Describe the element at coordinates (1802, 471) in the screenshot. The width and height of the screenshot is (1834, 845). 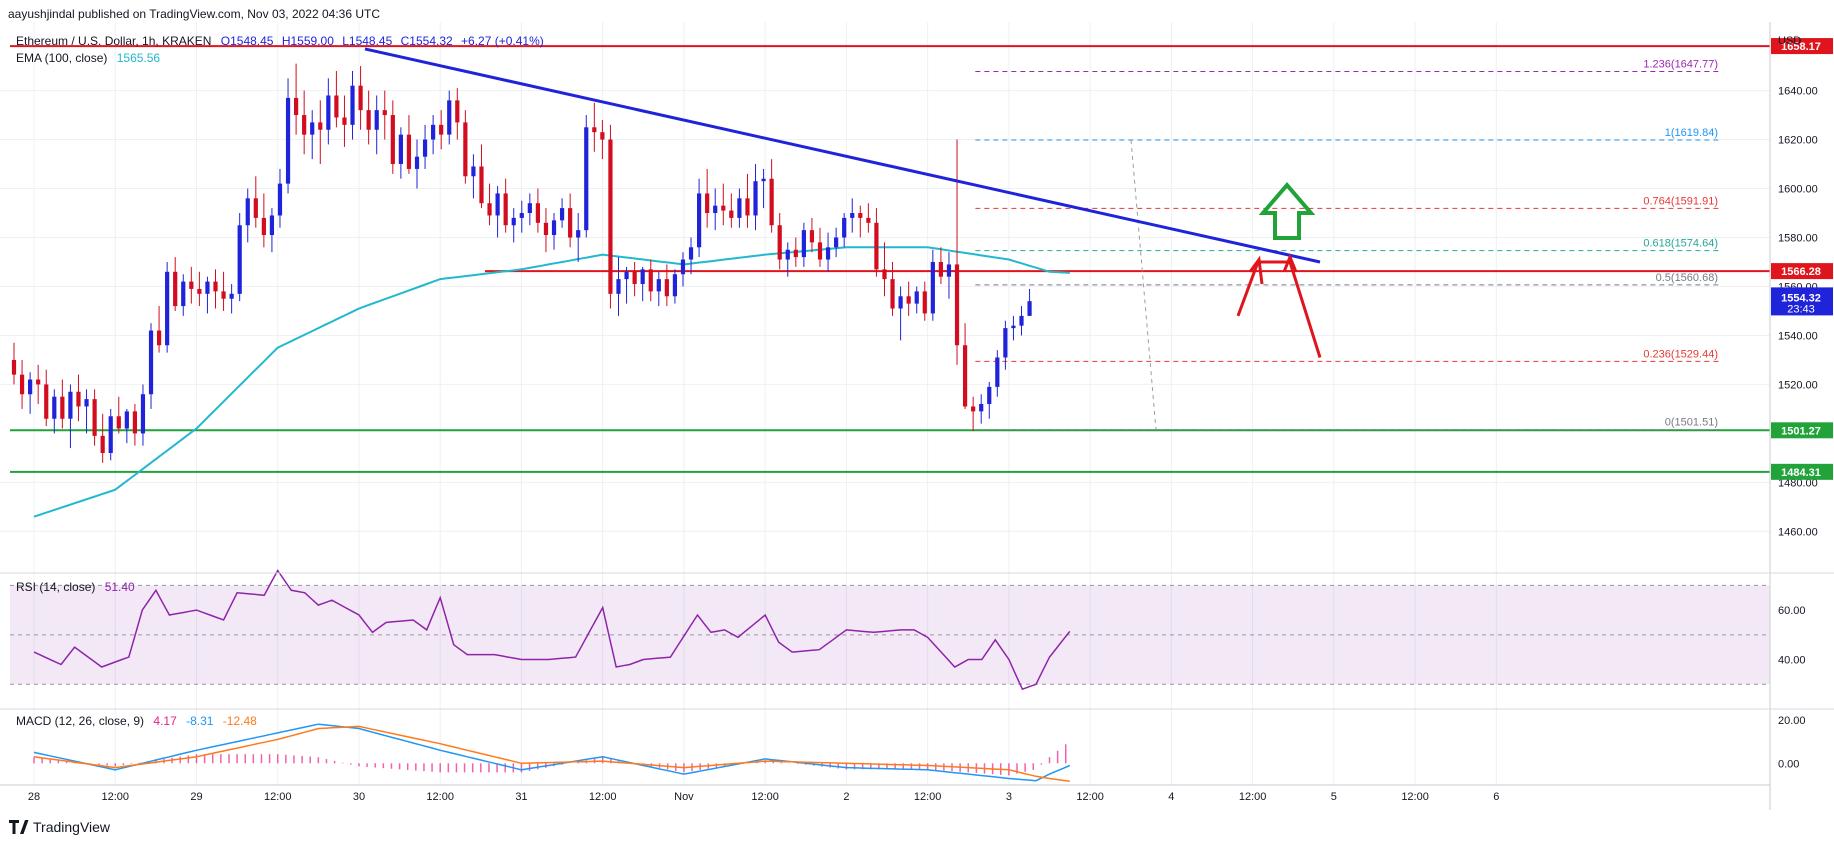
I see `support-1484-price-tag` at that location.